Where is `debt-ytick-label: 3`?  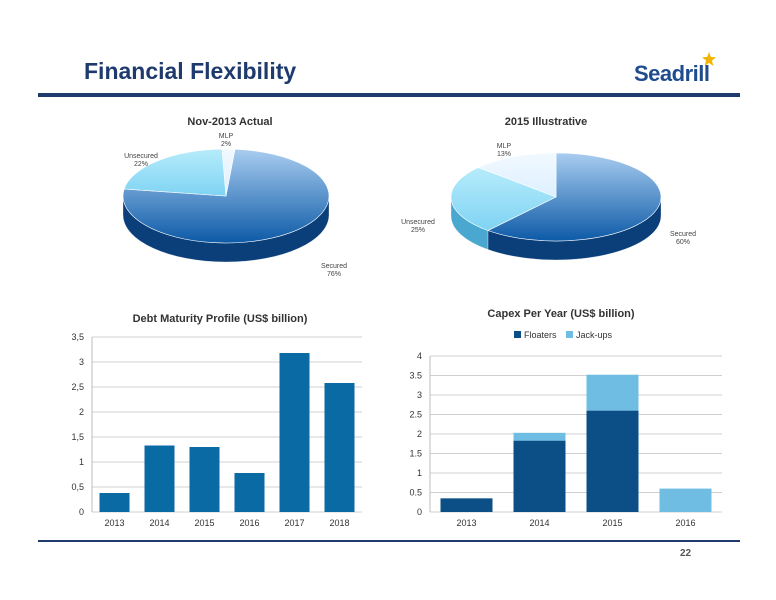
debt-ytick-label: 3 is located at coordinates (81, 362).